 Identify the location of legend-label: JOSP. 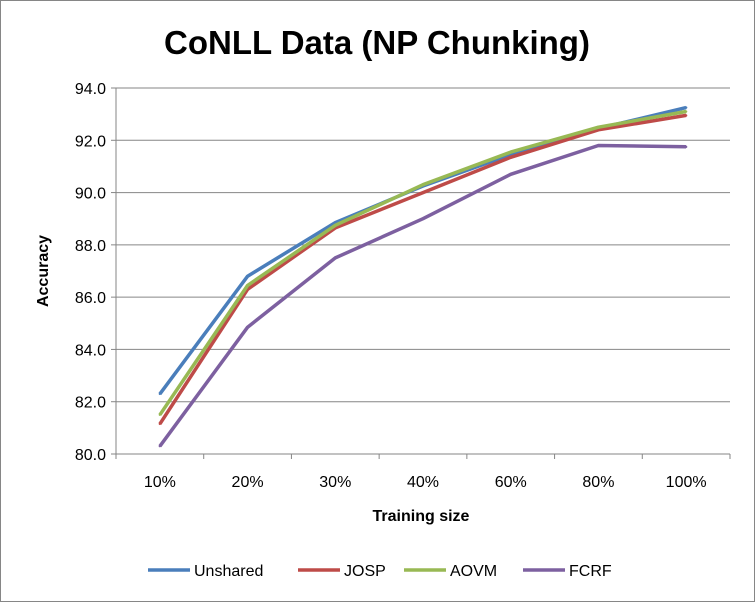
(365, 571).